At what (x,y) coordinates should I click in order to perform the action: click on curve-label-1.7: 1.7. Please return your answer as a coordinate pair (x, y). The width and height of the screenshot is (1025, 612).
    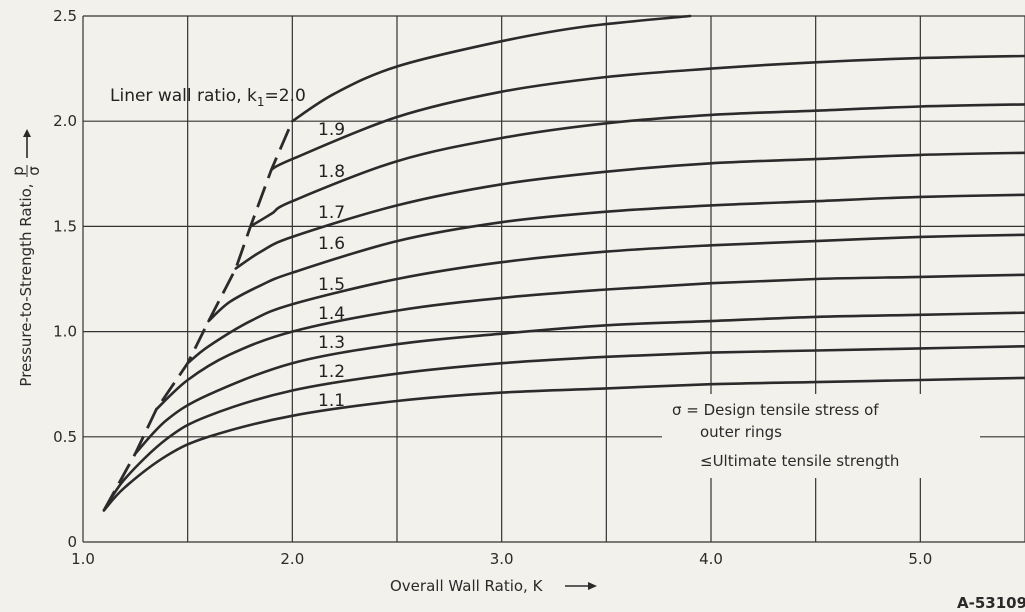
    Looking at the image, I should click on (331, 213).